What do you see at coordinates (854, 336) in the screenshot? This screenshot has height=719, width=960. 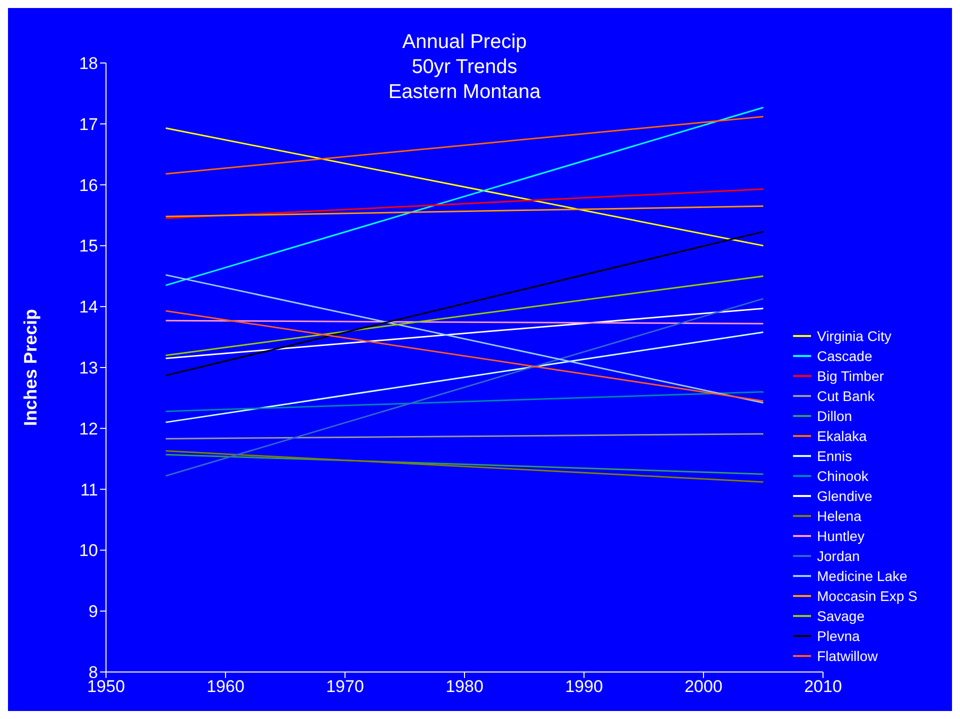 I see `legend-label: Virginia City` at bounding box center [854, 336].